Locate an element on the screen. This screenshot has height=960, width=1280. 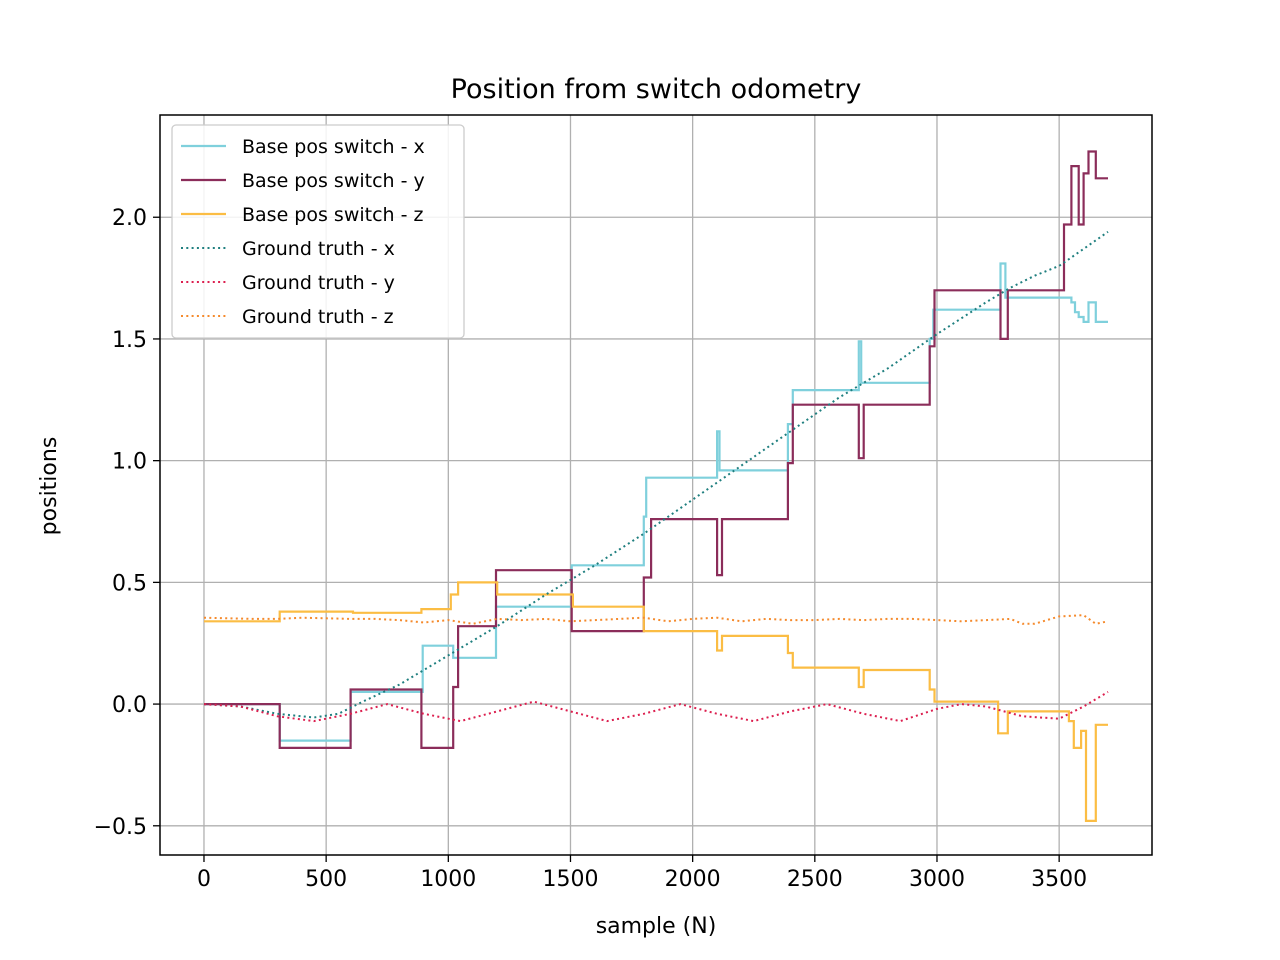
x-tick-label: 2500 is located at coordinates (815, 879).